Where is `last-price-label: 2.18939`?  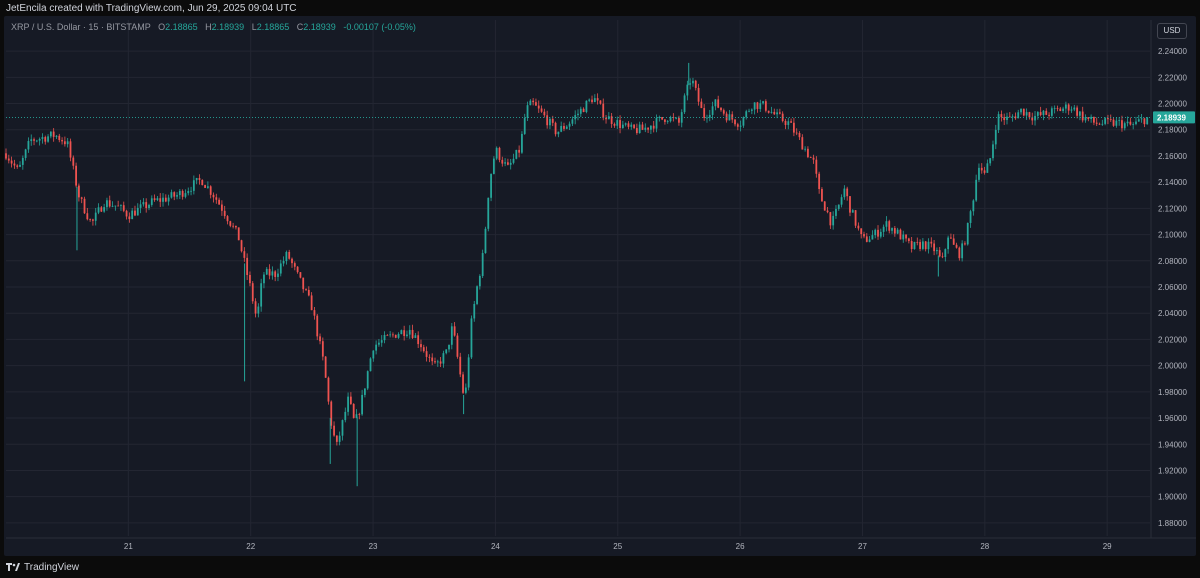 last-price-label: 2.18939 is located at coordinates (1171, 117).